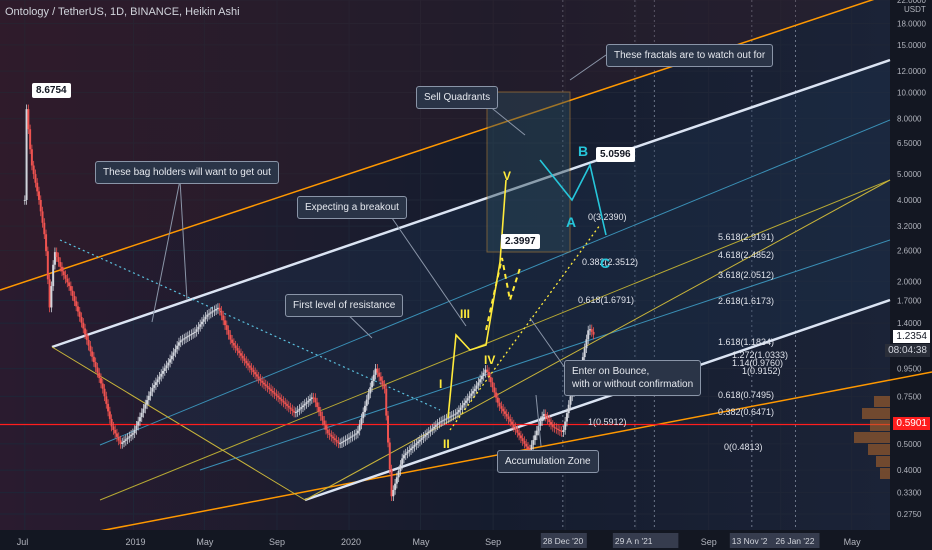 The width and height of the screenshot is (932, 550). What do you see at coordinates (610, 262) in the screenshot?
I see `fib-level-label: 0.382(2.3512)` at bounding box center [610, 262].